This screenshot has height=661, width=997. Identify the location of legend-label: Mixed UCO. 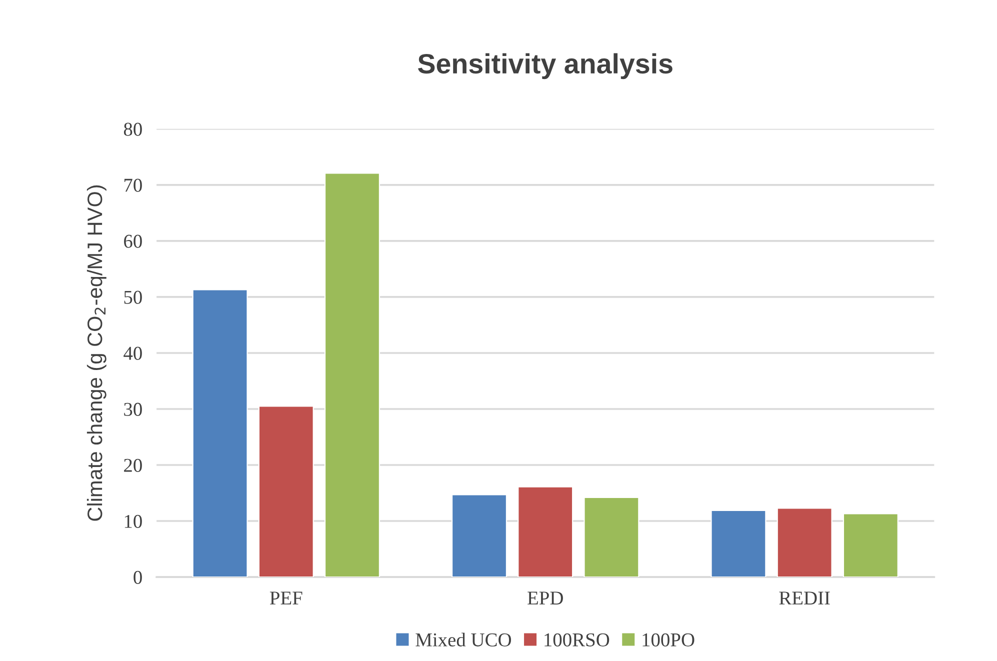
(464, 639).